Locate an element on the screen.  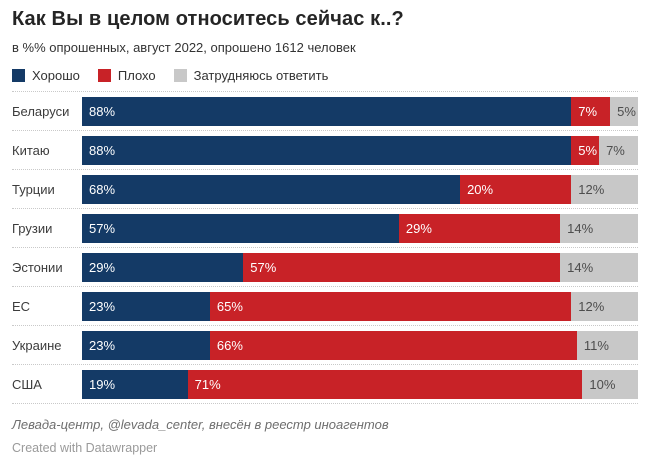
category-label: Китаю is located at coordinates (31, 150).